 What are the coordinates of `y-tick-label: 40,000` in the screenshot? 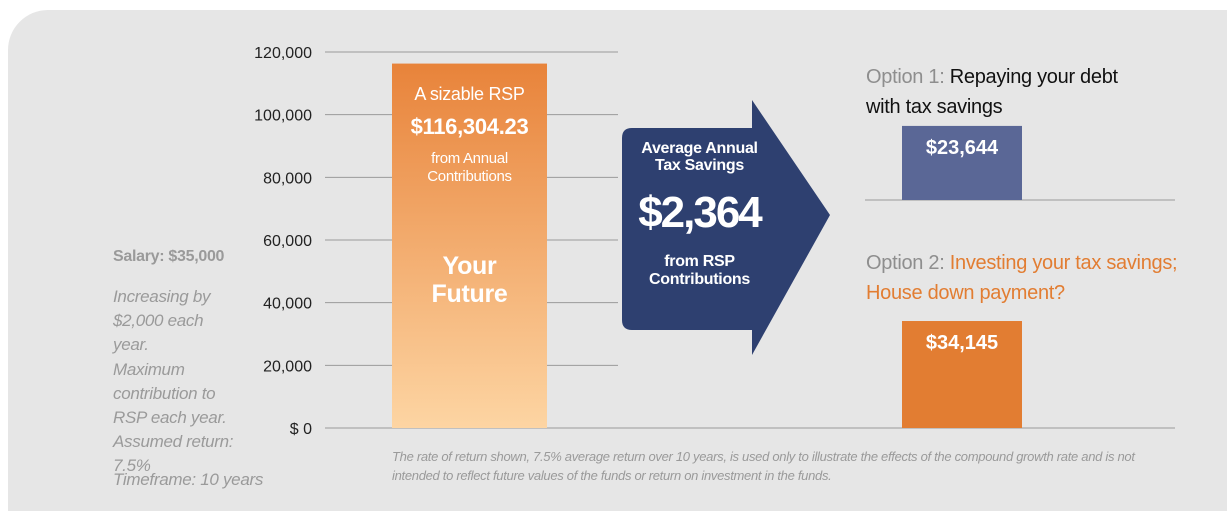 It's located at (287, 304).